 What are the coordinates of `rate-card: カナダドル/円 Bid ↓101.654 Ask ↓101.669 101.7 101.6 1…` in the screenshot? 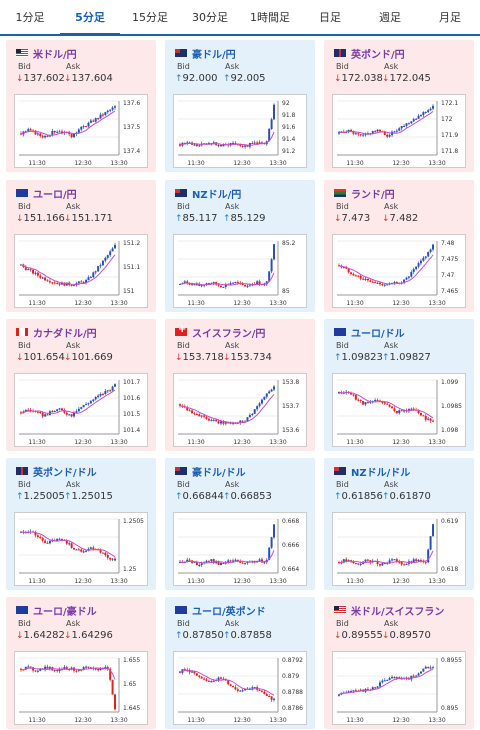 It's located at (81, 385).